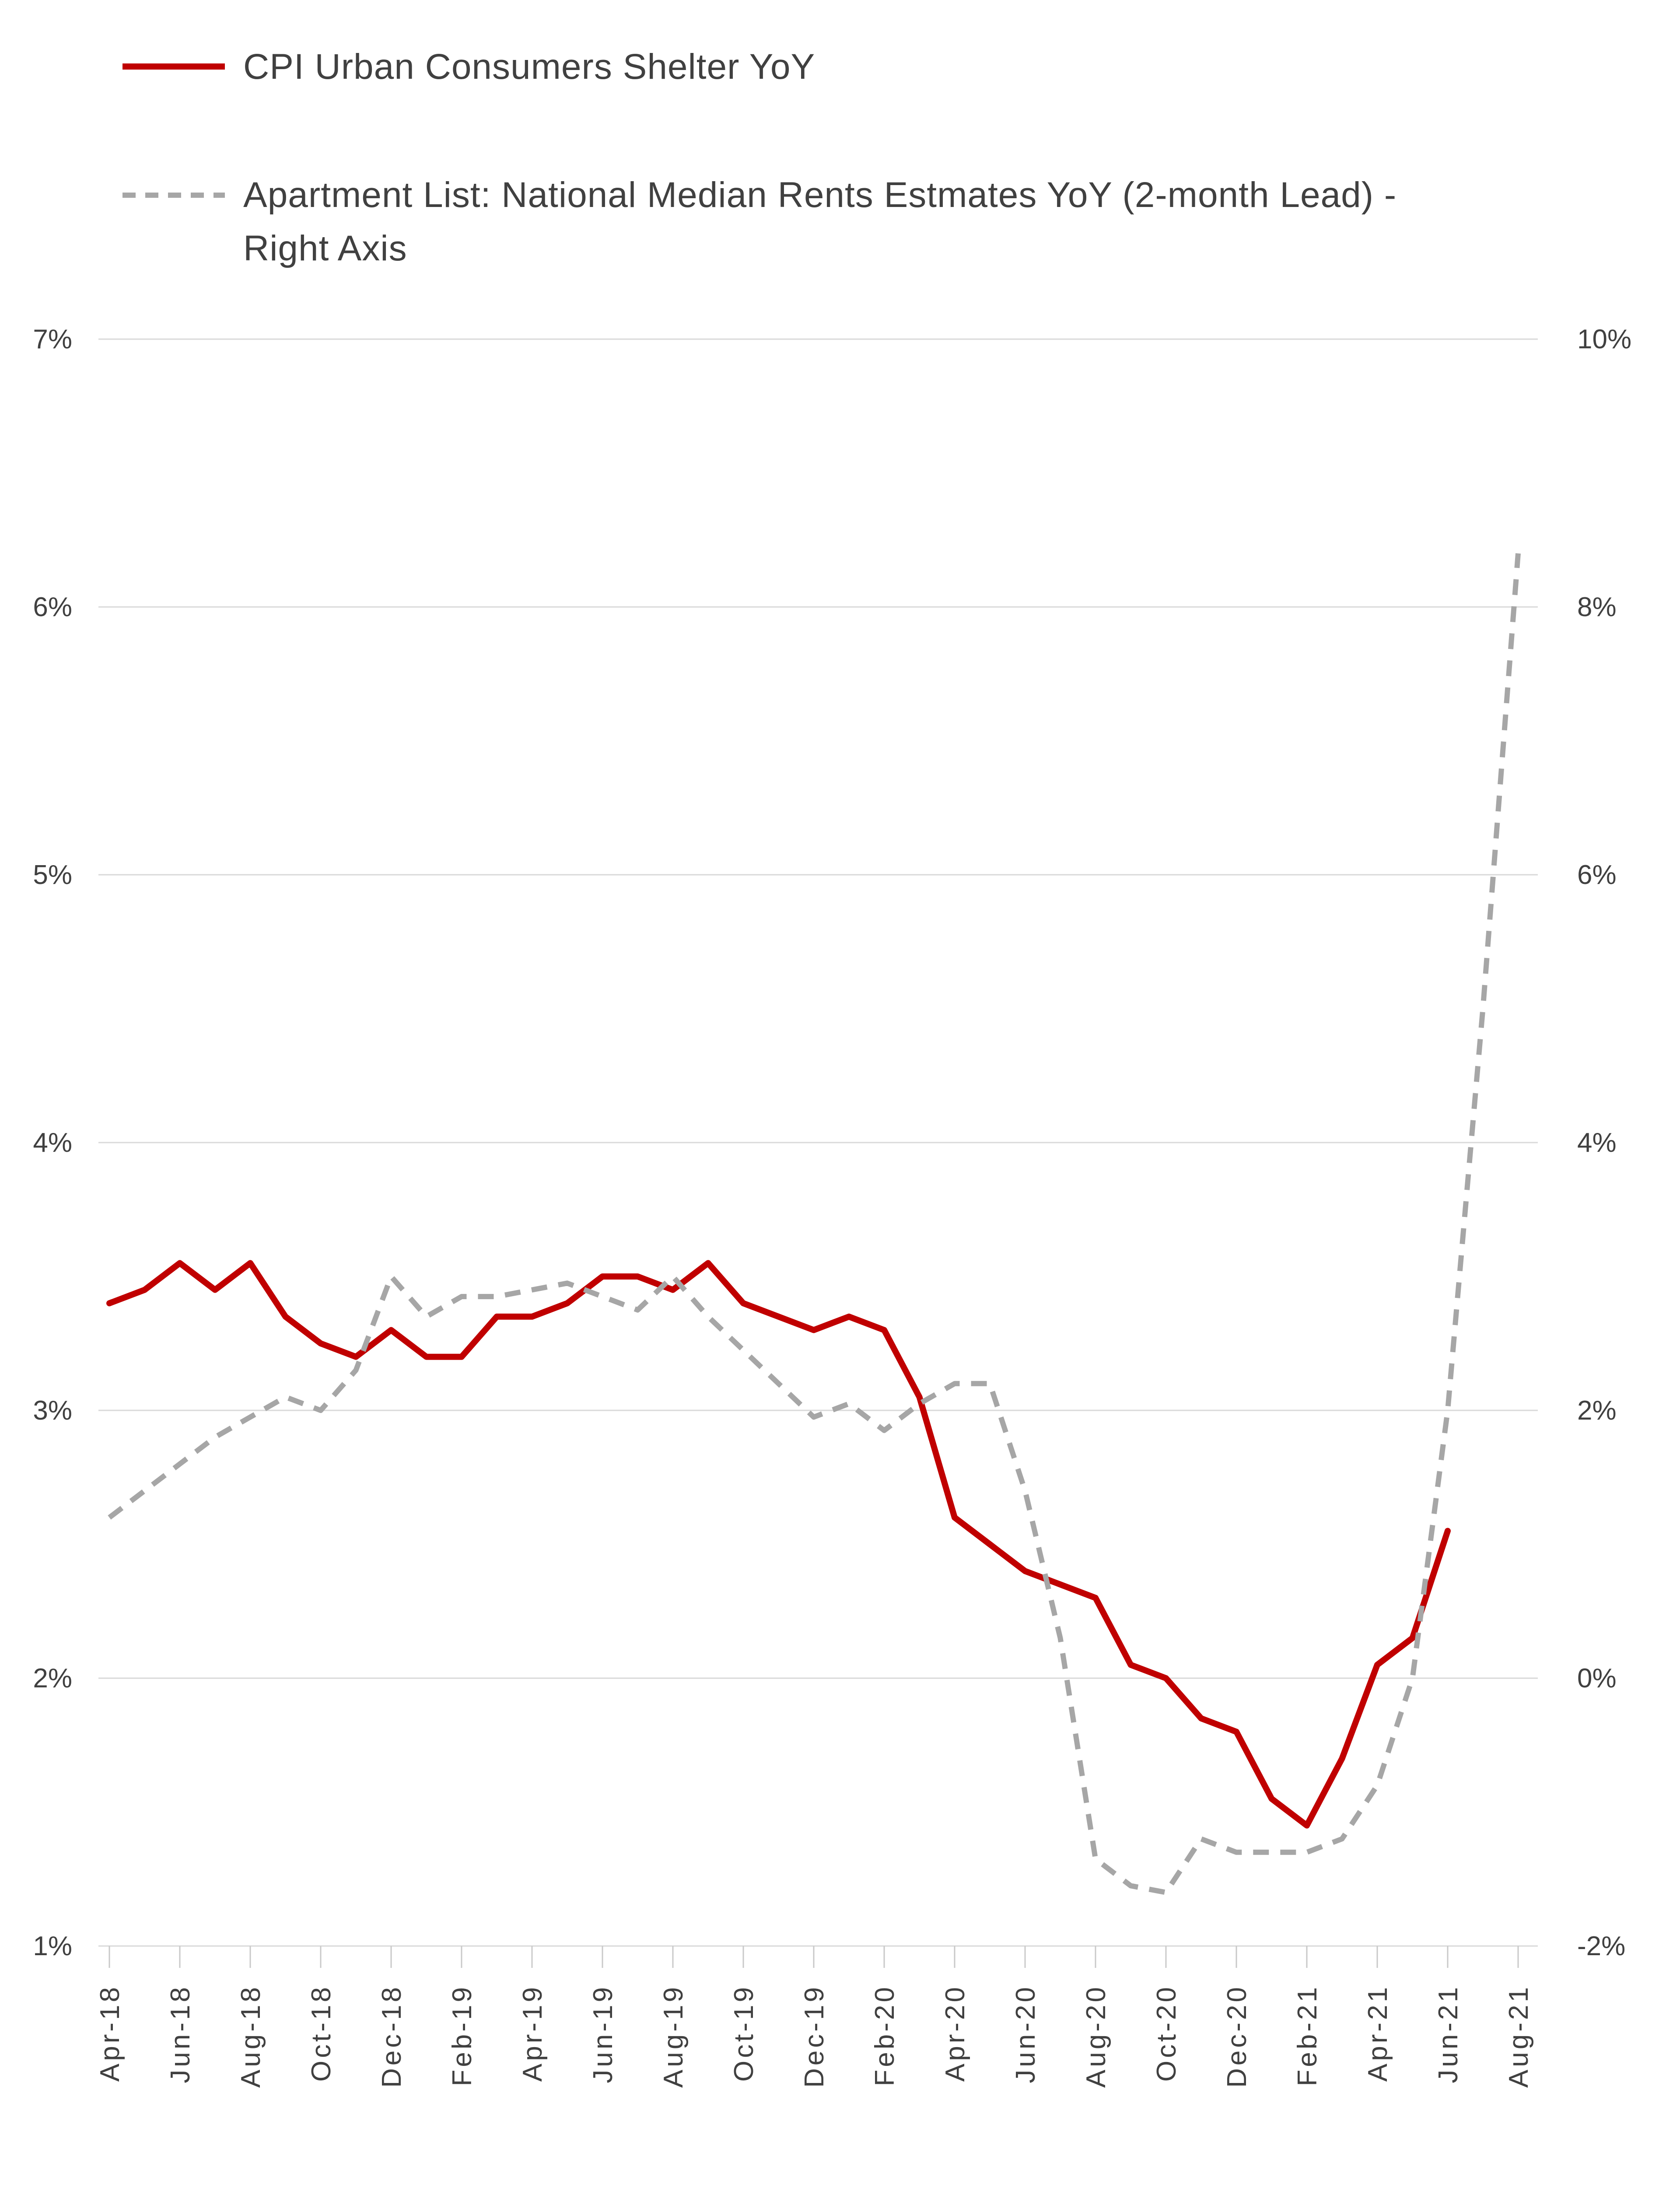  What do you see at coordinates (529, 67) in the screenshot?
I see `legend-label-cpi: CPI Urban Consumers Shelter YoY` at bounding box center [529, 67].